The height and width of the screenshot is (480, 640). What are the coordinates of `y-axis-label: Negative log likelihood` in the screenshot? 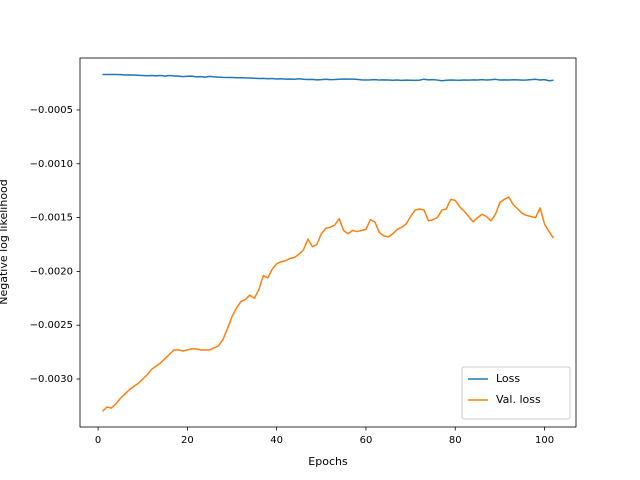 It's located at (5, 242).